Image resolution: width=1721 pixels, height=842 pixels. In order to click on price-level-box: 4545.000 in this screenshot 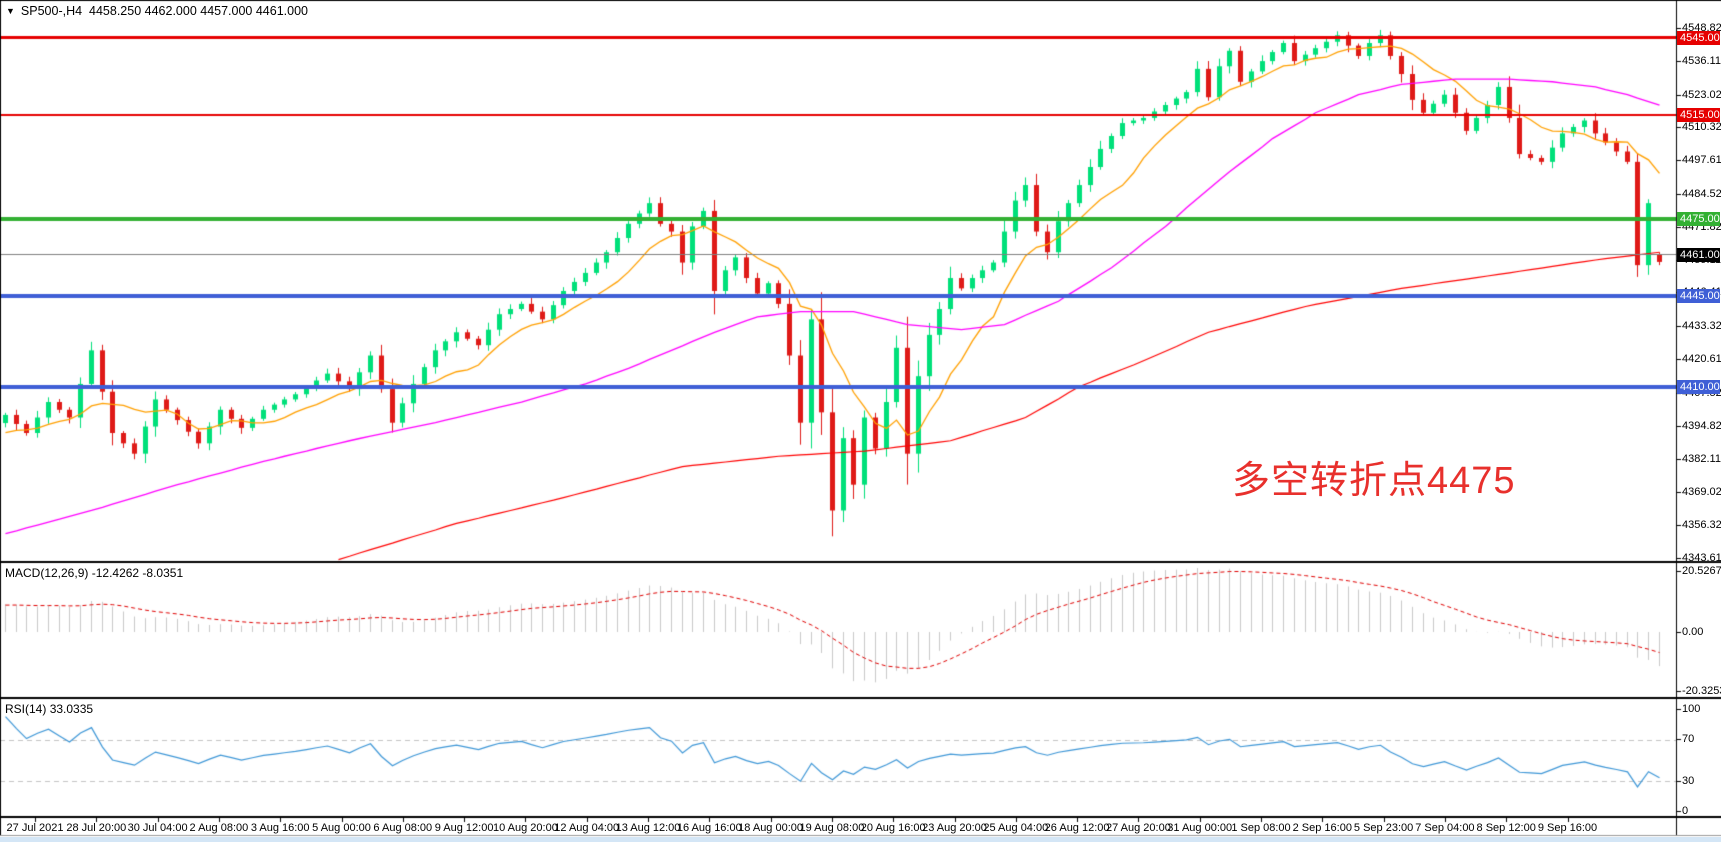, I will do `click(1699, 37)`.